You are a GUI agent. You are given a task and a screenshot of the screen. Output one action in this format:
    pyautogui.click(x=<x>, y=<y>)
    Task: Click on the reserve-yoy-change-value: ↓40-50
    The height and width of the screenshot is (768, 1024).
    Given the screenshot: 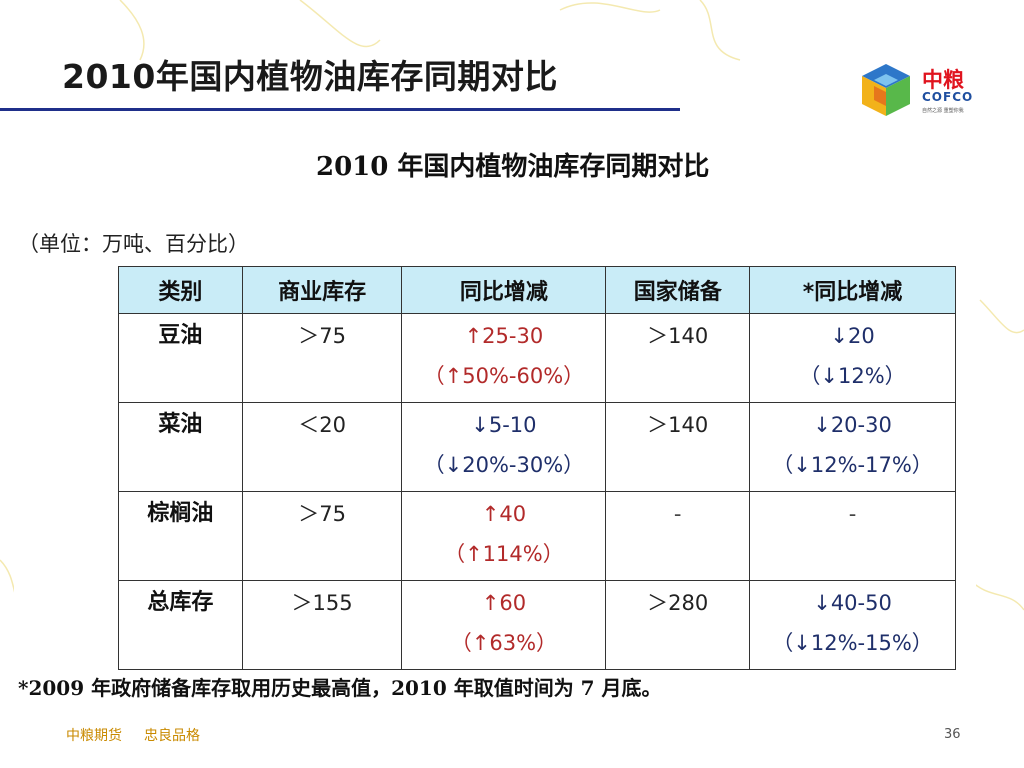 What is the action you would take?
    pyautogui.click(x=852, y=603)
    